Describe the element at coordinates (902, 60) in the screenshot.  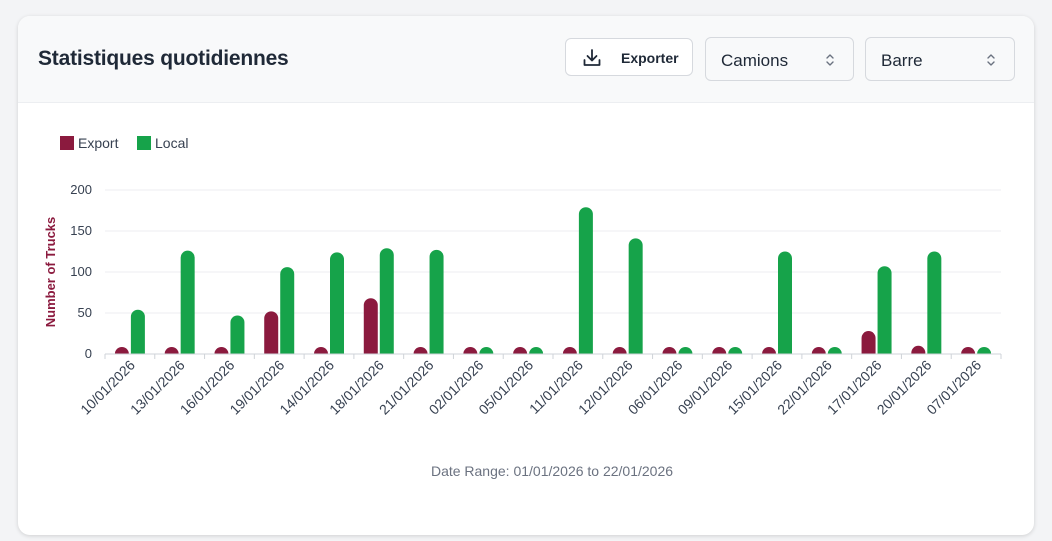
I see `chart-type-select-value: Barre` at that location.